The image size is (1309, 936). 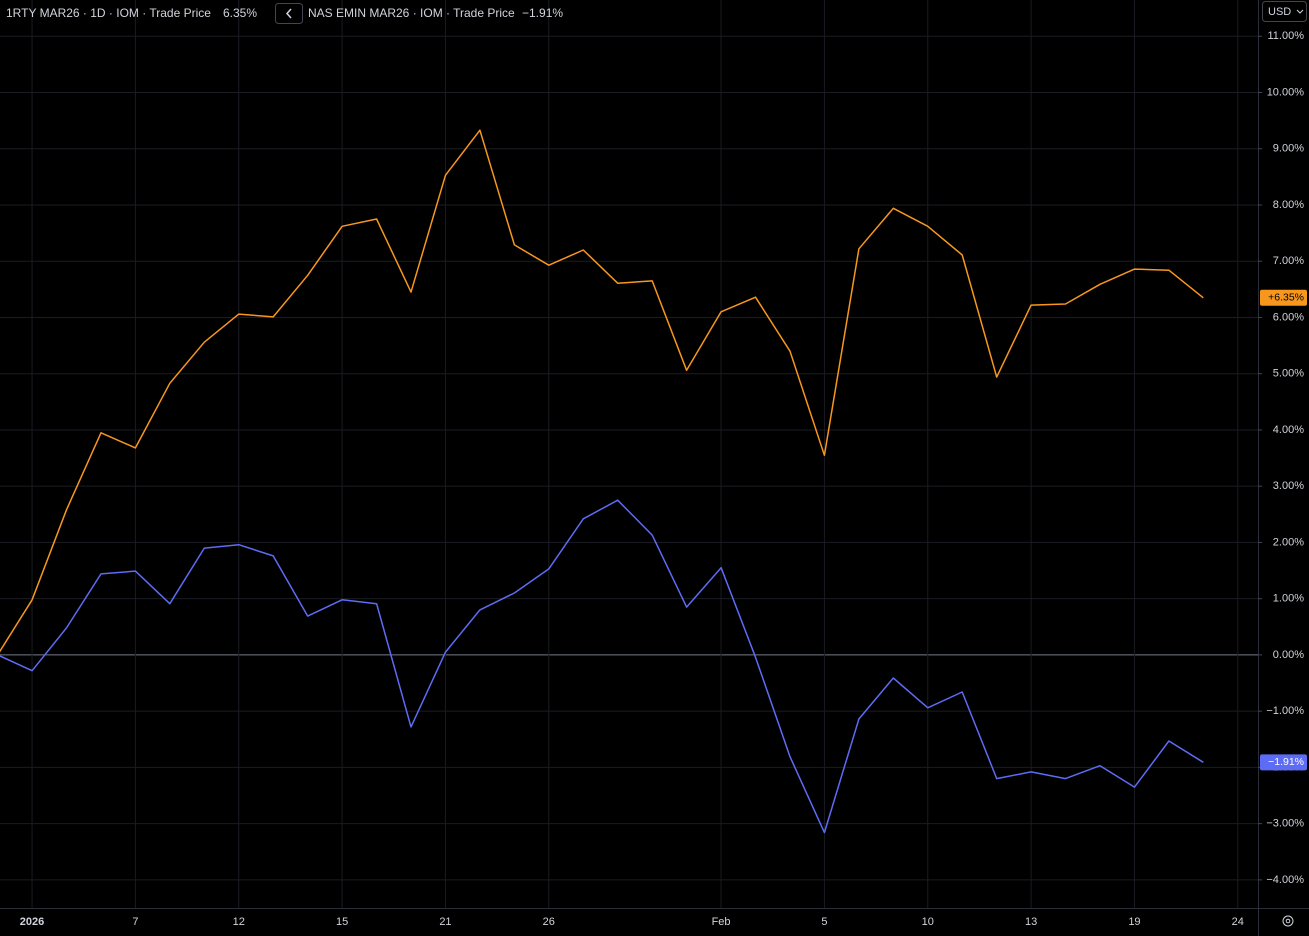 What do you see at coordinates (1134, 922) in the screenshot?
I see `x-tick-label: 19` at bounding box center [1134, 922].